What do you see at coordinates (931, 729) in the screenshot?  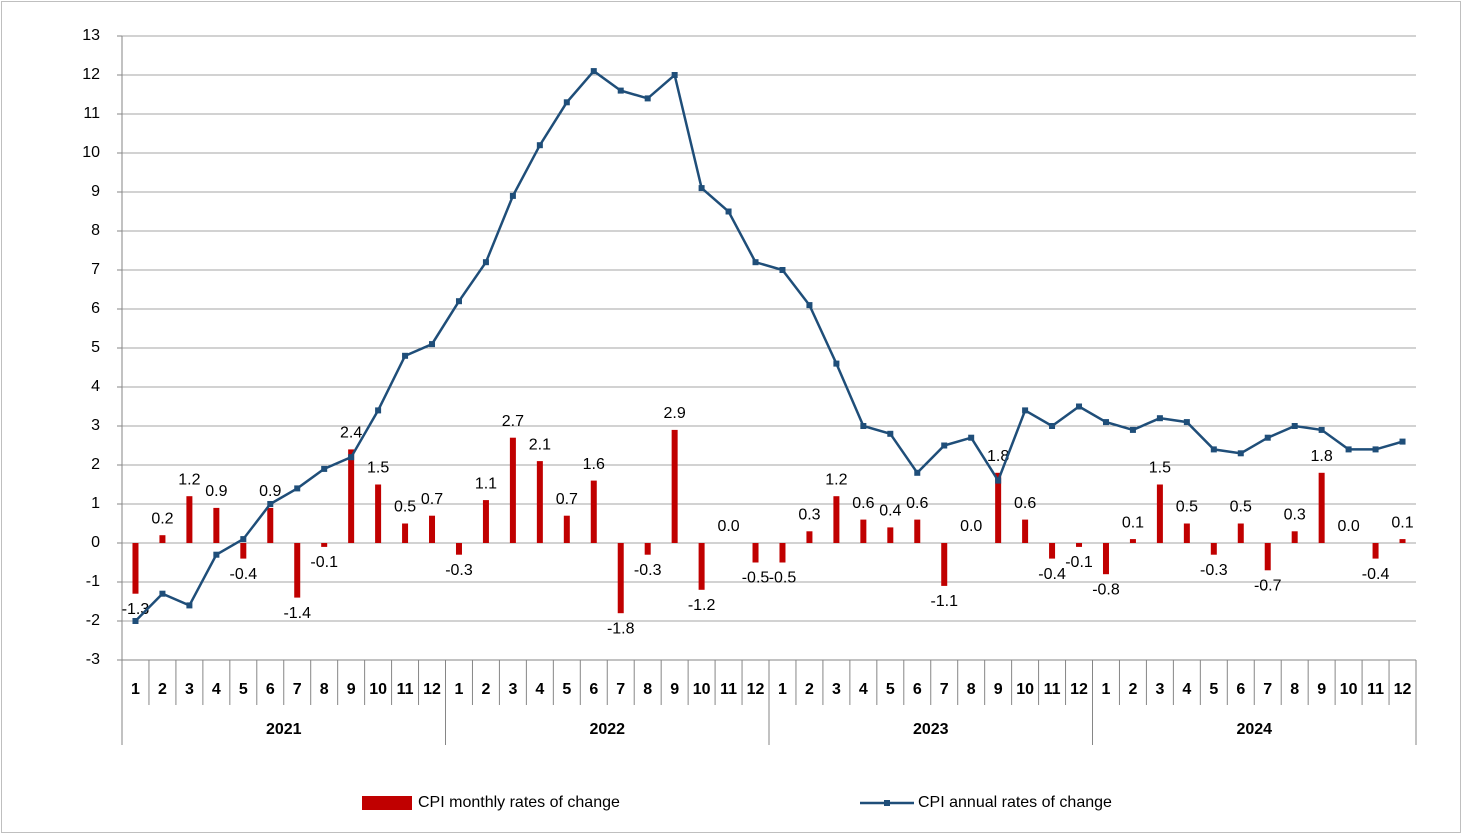 I see `year-label: 2023` at bounding box center [931, 729].